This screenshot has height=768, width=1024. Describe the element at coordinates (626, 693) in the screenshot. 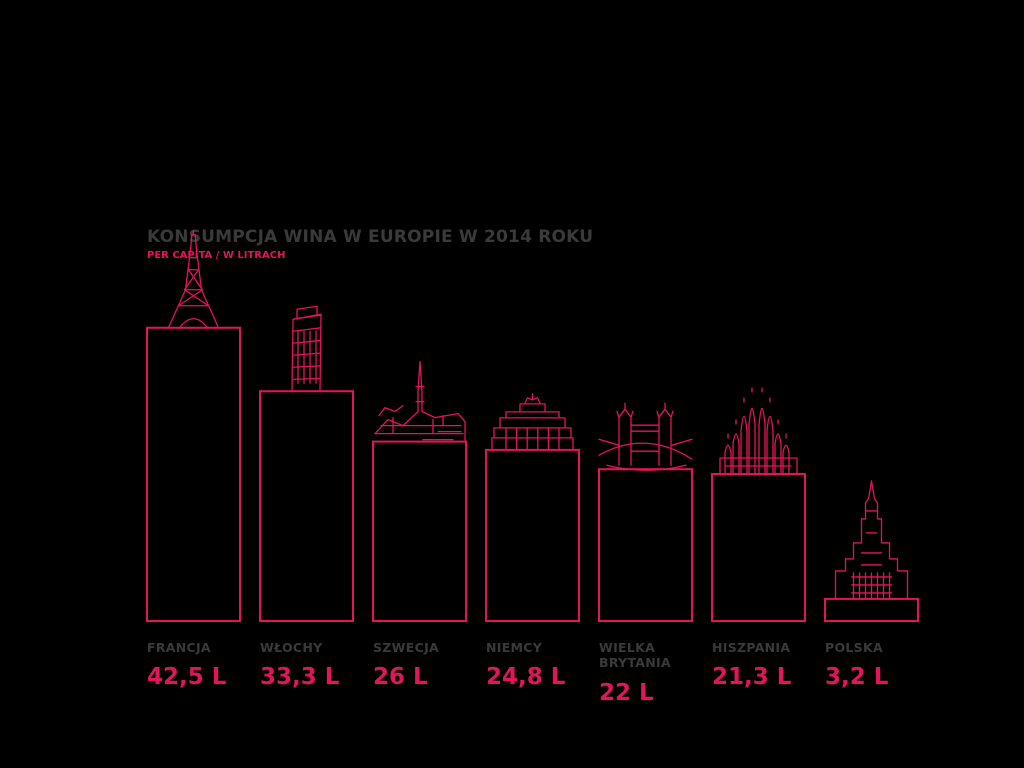

I see `value-label: 22 L` at that location.